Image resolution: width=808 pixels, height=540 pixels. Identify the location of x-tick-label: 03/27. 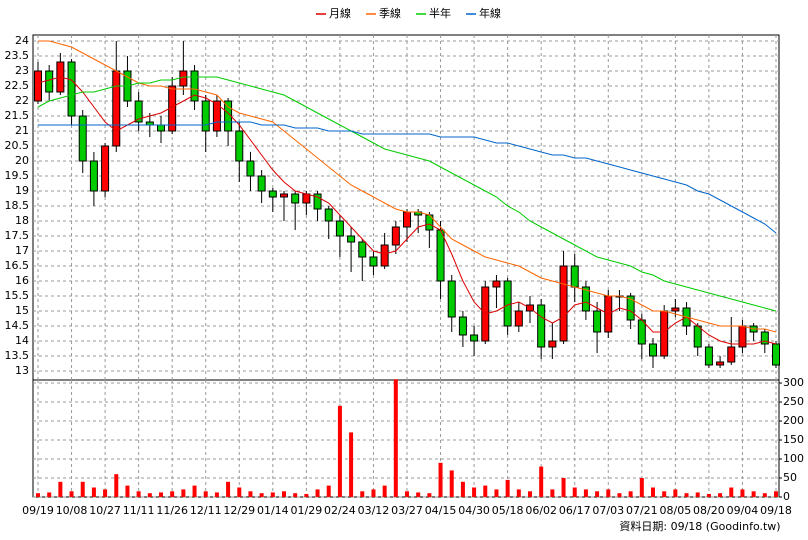
(407, 510).